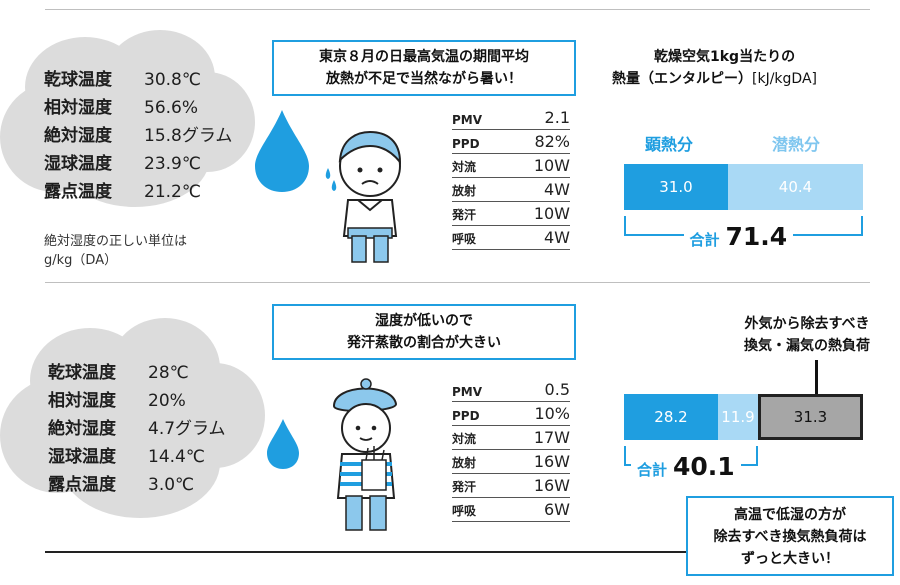 This screenshot has width=900, height=585. Describe the element at coordinates (457, 552) in the screenshot. I see `bottom-rule` at that location.